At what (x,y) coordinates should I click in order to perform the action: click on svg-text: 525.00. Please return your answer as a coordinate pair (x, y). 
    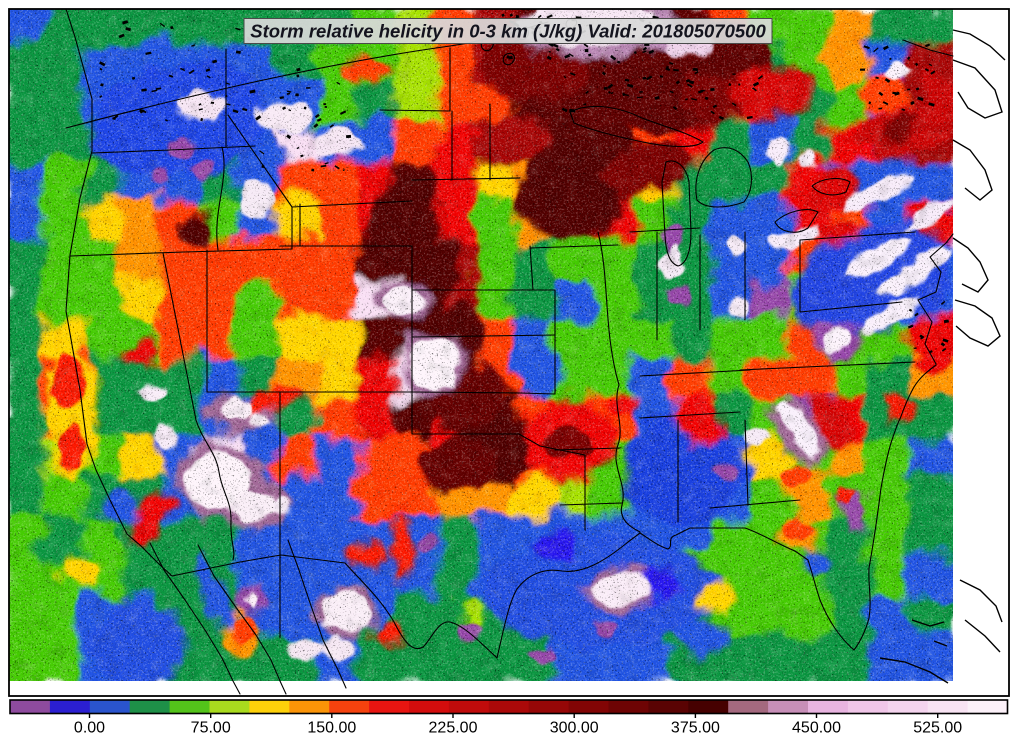
    Looking at the image, I should click on (937, 728).